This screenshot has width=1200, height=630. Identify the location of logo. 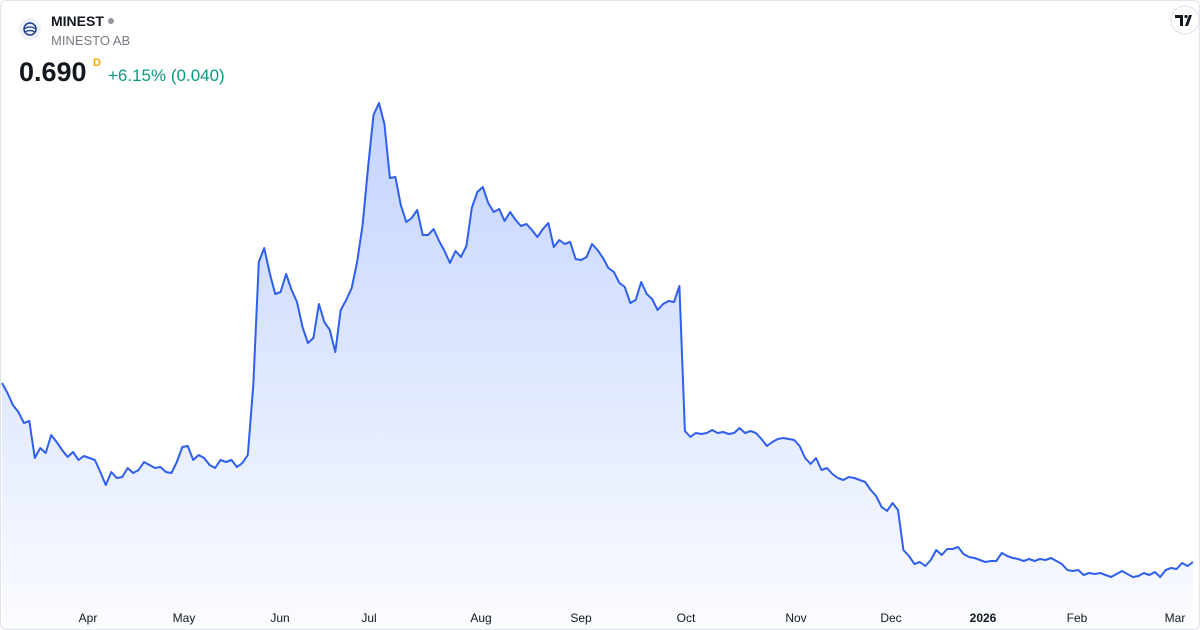
(30, 29).